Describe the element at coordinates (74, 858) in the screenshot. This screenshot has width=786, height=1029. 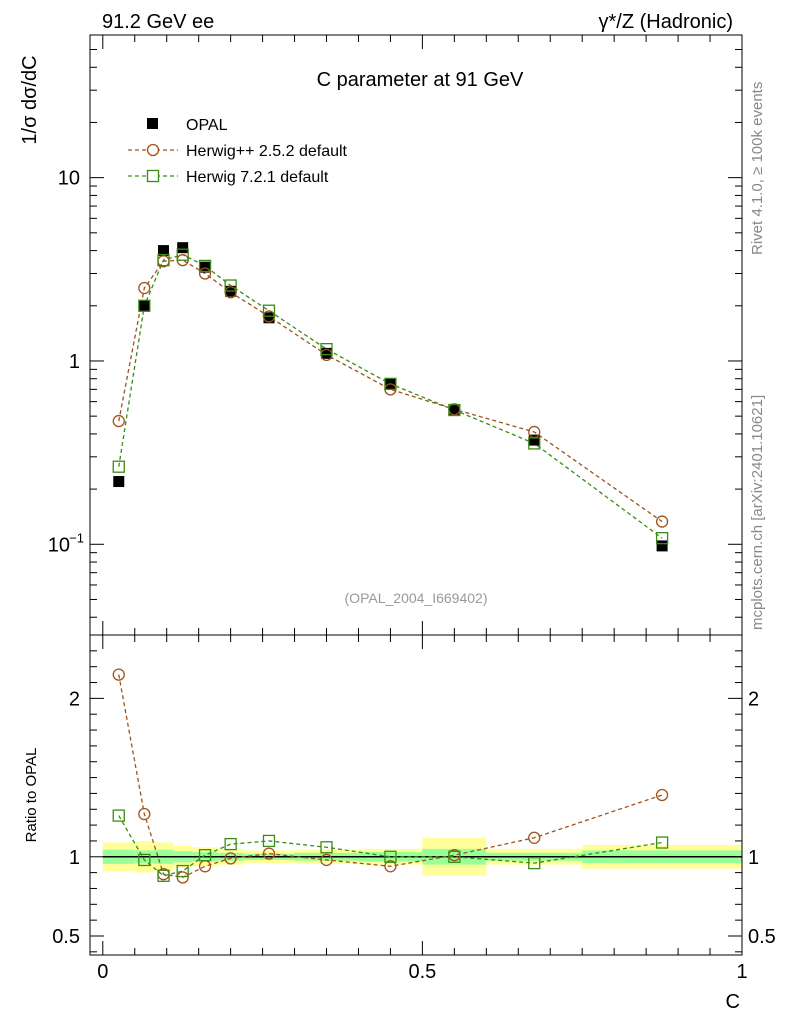
I see `ratio-y-tick-label: 1` at that location.